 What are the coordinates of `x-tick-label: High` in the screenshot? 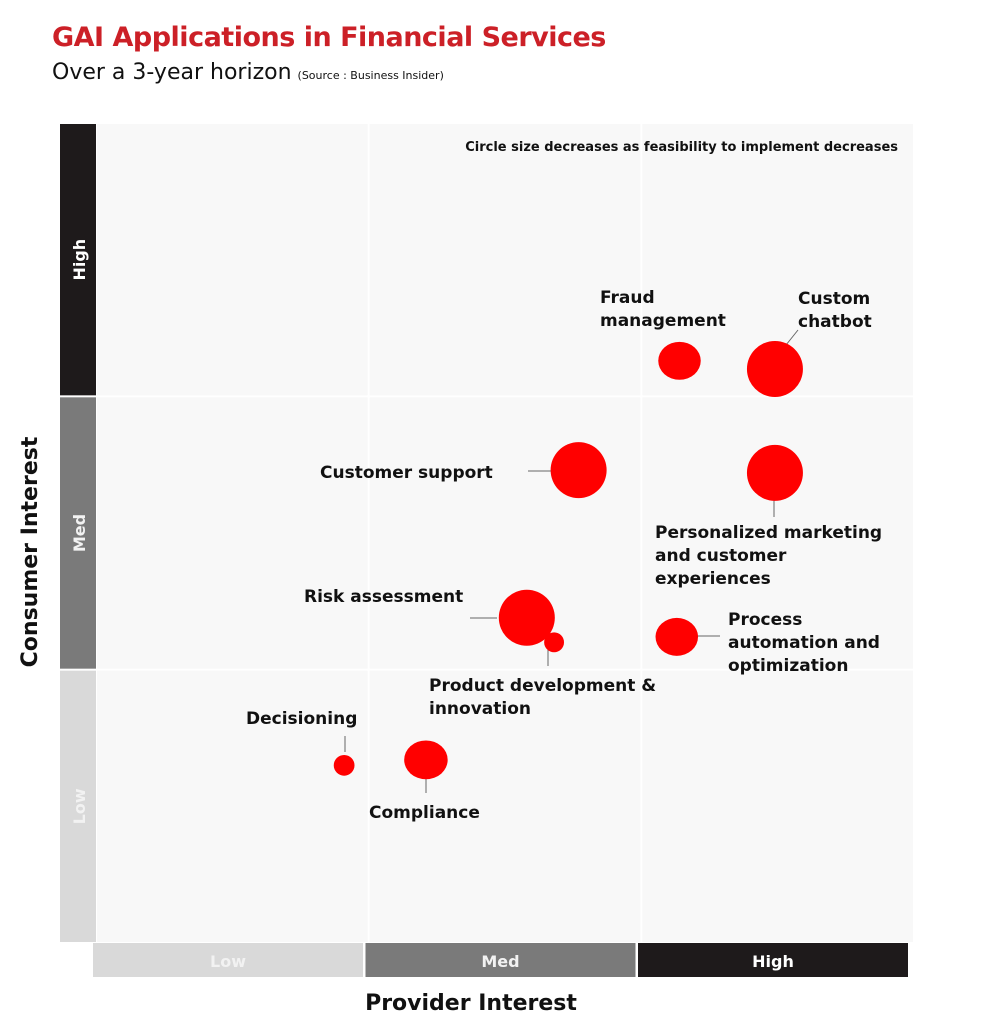 It's located at (773, 961).